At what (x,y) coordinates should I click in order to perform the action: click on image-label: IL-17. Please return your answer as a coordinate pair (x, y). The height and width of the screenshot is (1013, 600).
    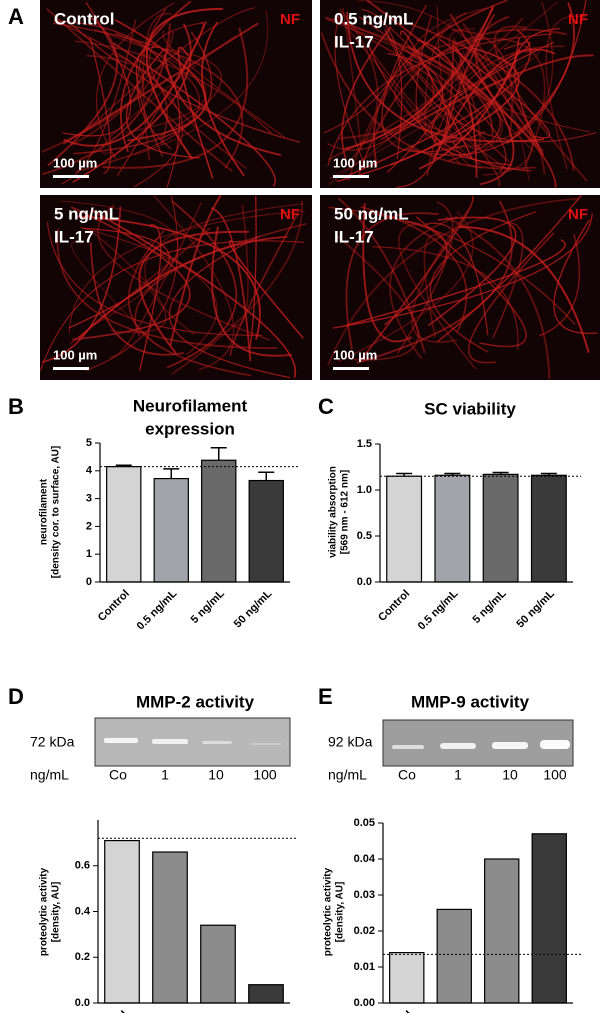
    Looking at the image, I should click on (354, 236).